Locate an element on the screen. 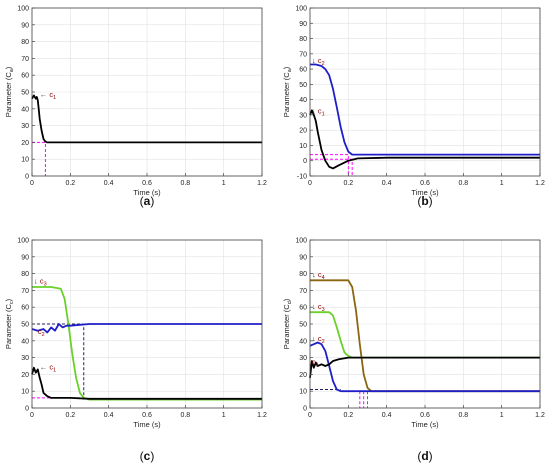 This screenshot has width=550, height=465. series-label-subscript: 2 is located at coordinates (323, 64).